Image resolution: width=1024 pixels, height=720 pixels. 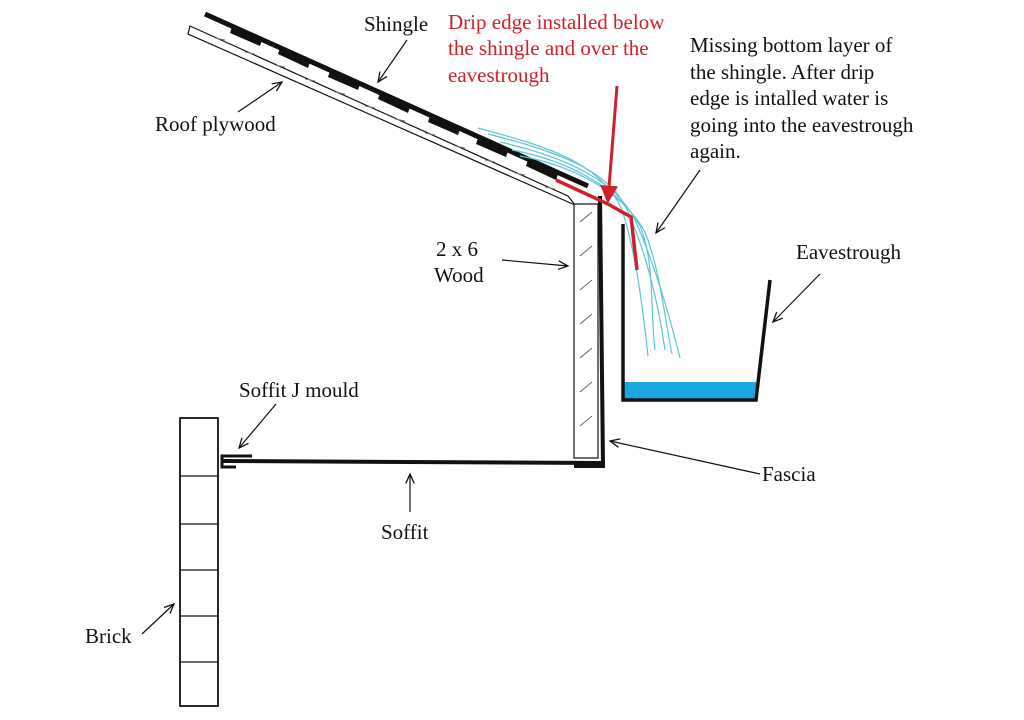 What do you see at coordinates (381, 115) in the screenshot?
I see `roof-plywood` at bounding box center [381, 115].